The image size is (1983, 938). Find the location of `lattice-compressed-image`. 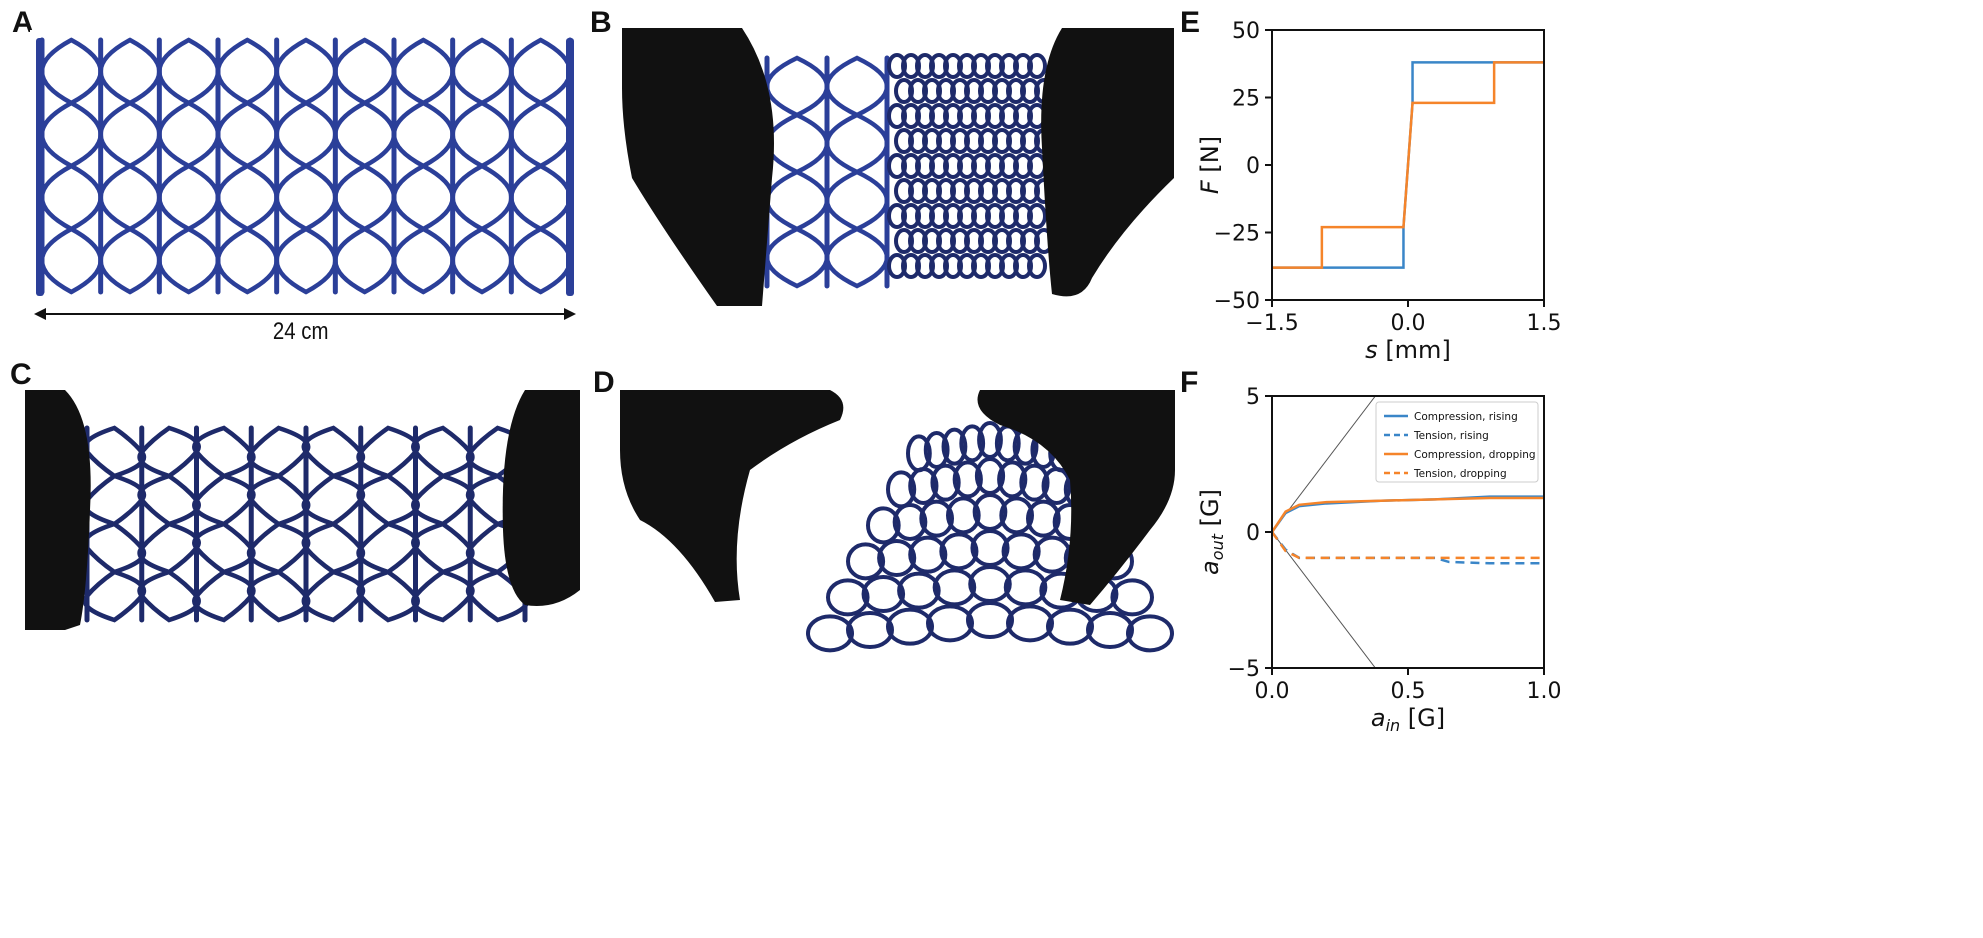

lattice-compressed-image is located at coordinates (898, 167).